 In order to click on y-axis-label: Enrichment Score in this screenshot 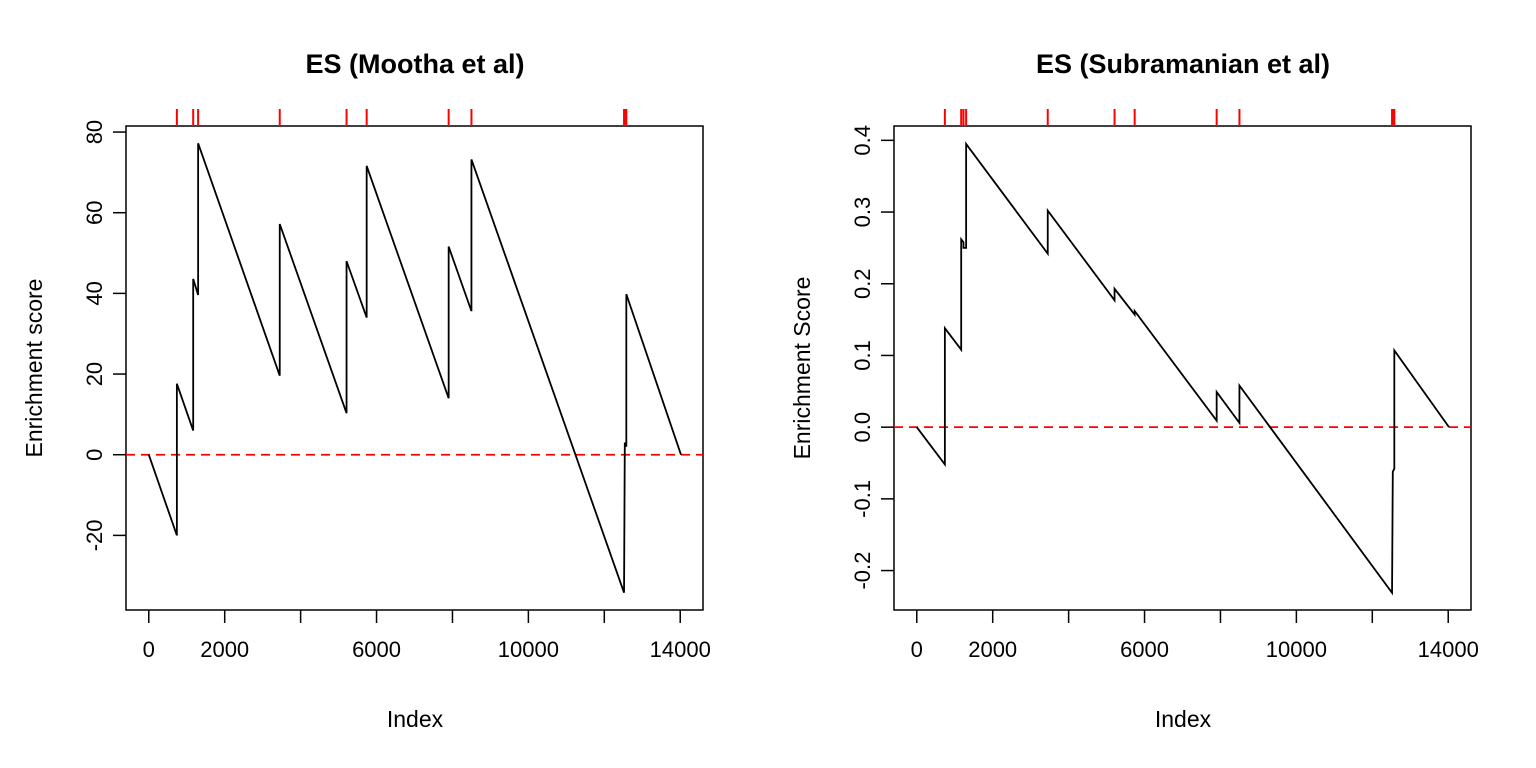, I will do `click(802, 368)`.